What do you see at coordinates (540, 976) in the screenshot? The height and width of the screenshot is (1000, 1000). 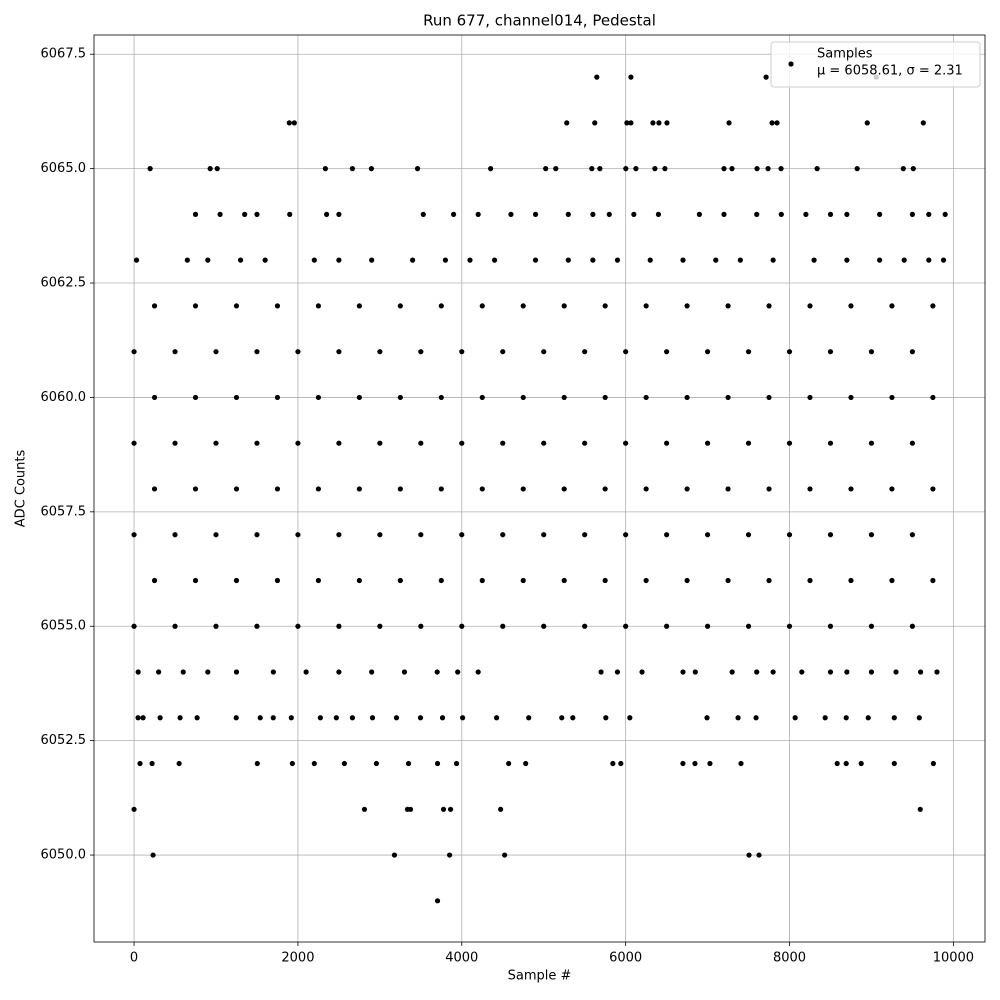 I see `x-axis-label: Sample #` at bounding box center [540, 976].